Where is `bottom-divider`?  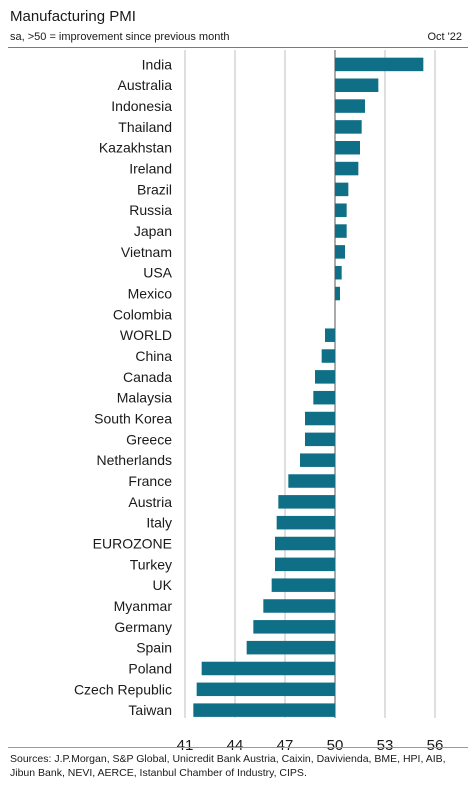
bottom-divider is located at coordinates (238, 747).